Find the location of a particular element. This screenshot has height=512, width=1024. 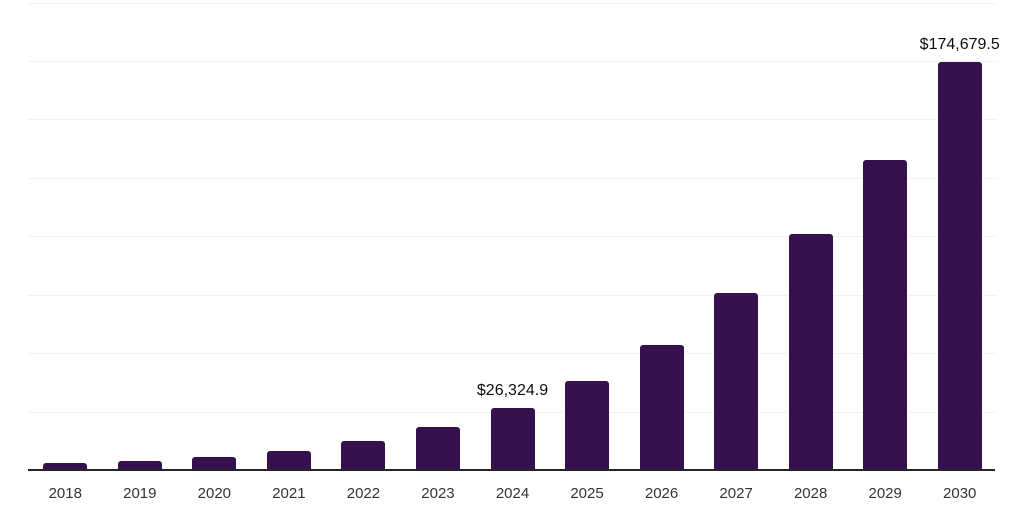

bar-2018 is located at coordinates (65, 466).